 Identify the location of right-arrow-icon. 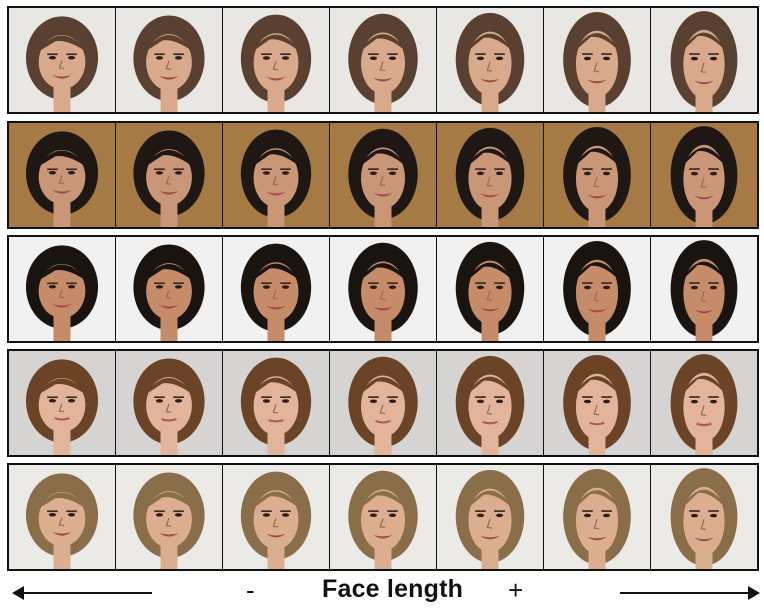
(690, 593).